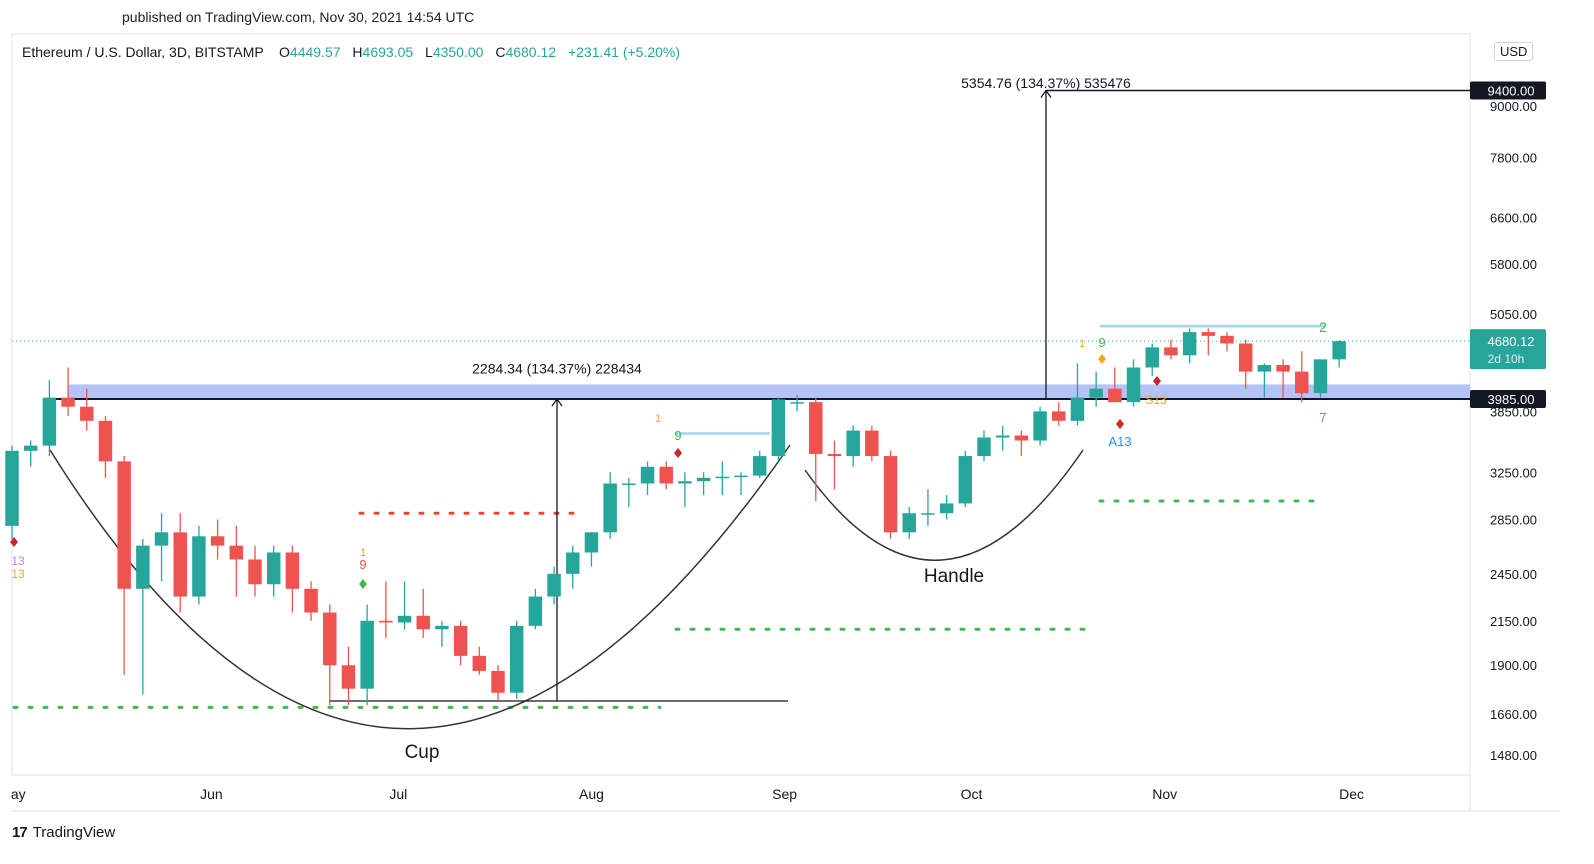 Image resolution: width=1594 pixels, height=864 pixels. What do you see at coordinates (1513, 314) in the screenshot?
I see `y-tick-label: 5050.00` at bounding box center [1513, 314].